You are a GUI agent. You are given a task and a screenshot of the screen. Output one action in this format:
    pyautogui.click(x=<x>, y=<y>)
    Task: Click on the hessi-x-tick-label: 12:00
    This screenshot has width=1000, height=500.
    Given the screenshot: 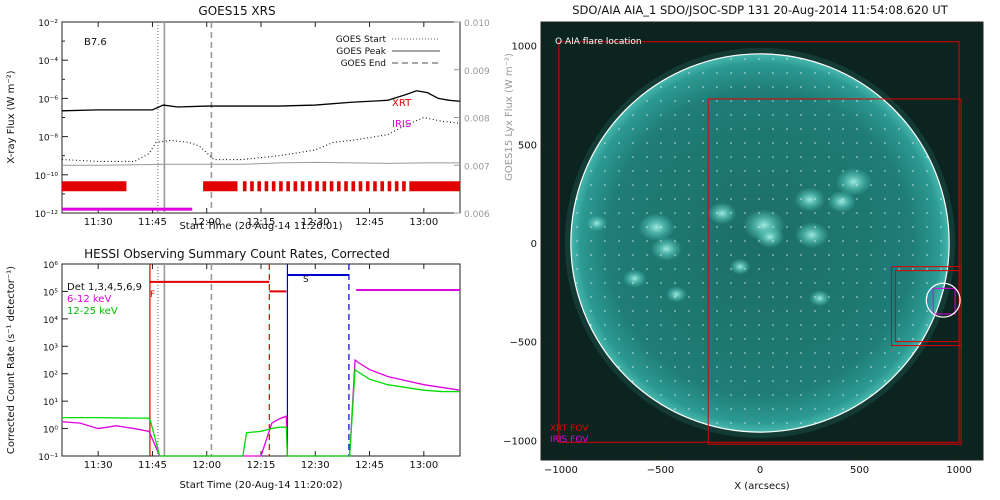 What is the action you would take?
    pyautogui.click(x=206, y=465)
    